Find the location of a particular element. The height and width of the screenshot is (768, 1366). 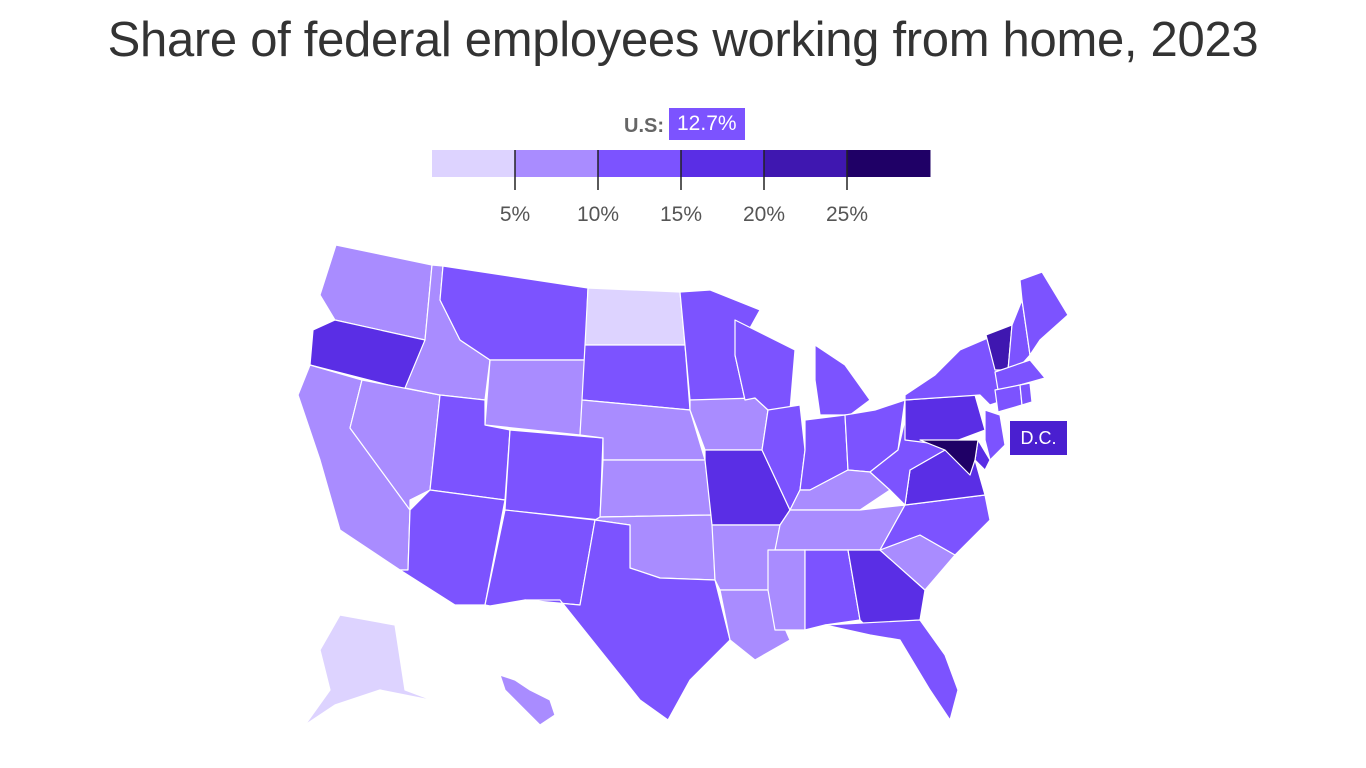

state-mi is located at coordinates (842, 380).